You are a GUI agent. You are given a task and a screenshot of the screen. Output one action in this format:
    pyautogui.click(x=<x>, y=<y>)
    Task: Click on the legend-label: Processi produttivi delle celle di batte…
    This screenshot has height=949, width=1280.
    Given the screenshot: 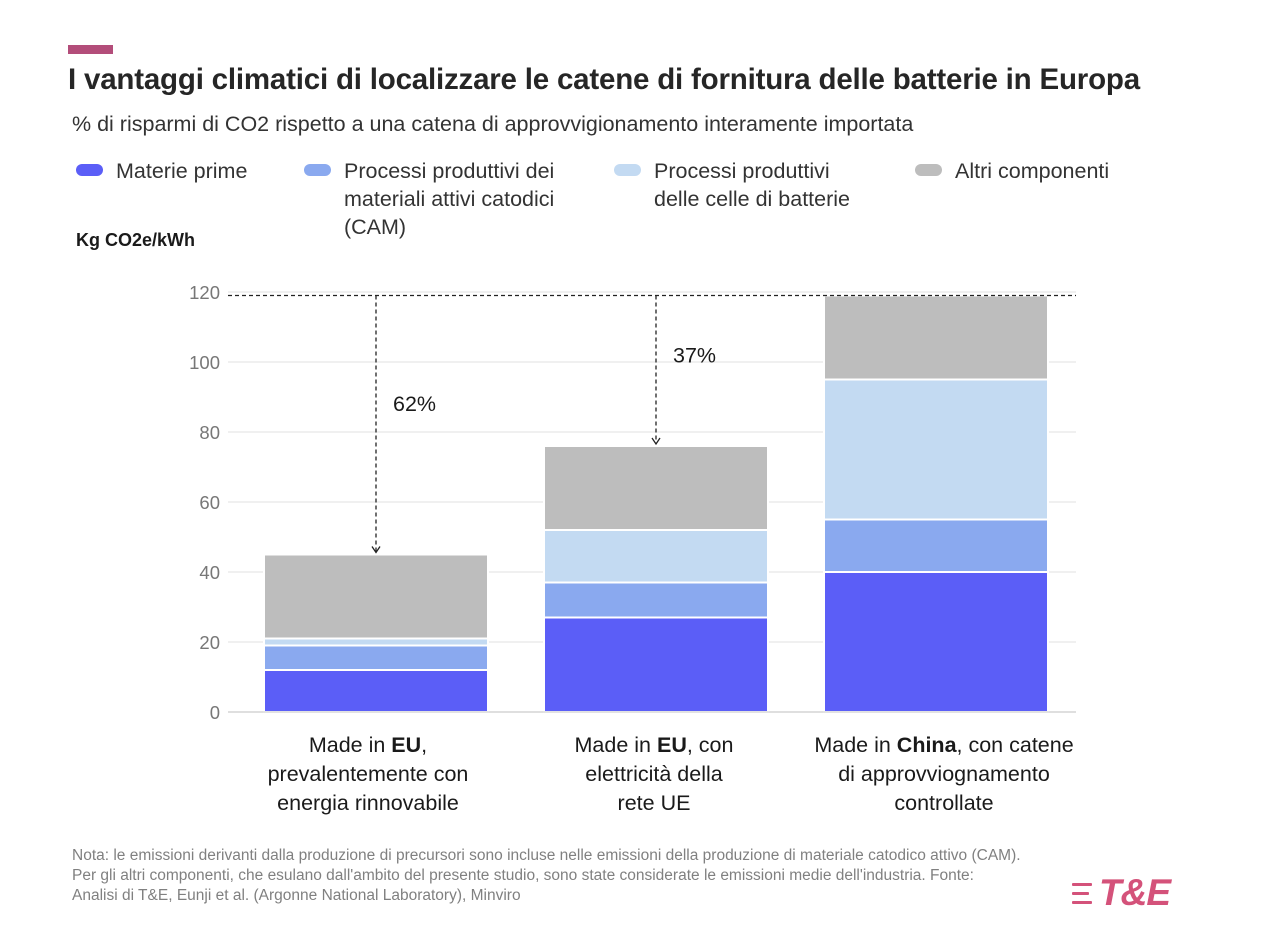 What is the action you would take?
    pyautogui.click(x=752, y=185)
    